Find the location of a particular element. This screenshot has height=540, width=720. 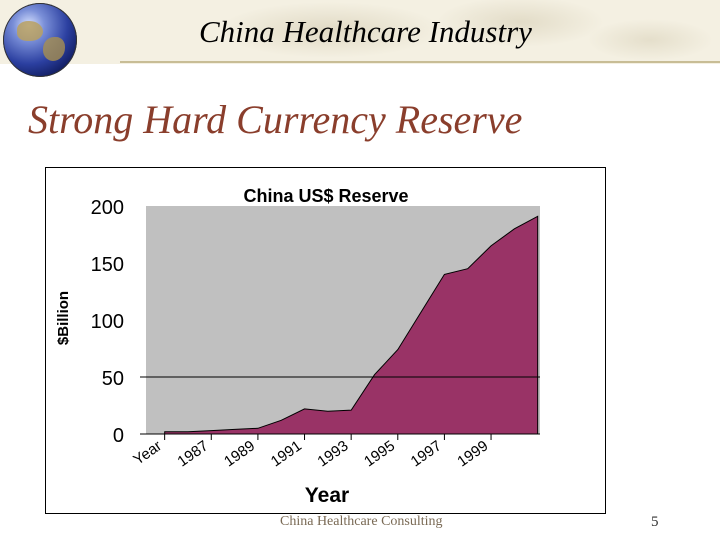

header-divider is located at coordinates (420, 62).